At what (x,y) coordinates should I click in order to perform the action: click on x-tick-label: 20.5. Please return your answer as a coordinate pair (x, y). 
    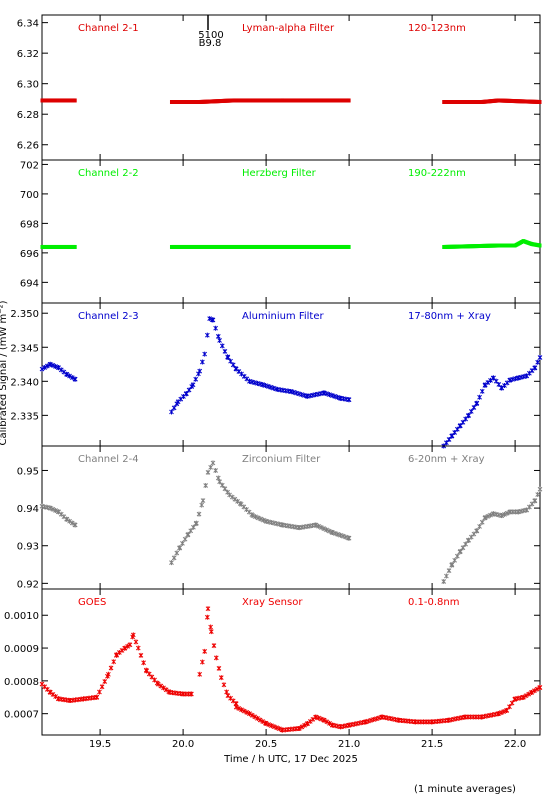
    Looking at the image, I should click on (266, 744).